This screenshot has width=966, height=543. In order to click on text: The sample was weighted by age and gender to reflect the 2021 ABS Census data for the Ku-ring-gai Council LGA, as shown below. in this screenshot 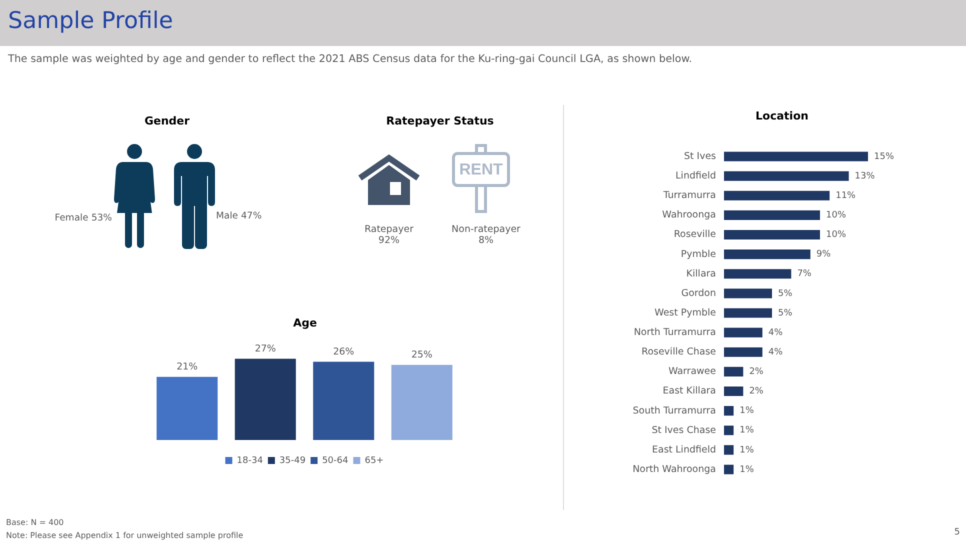, I will do `click(350, 59)`.